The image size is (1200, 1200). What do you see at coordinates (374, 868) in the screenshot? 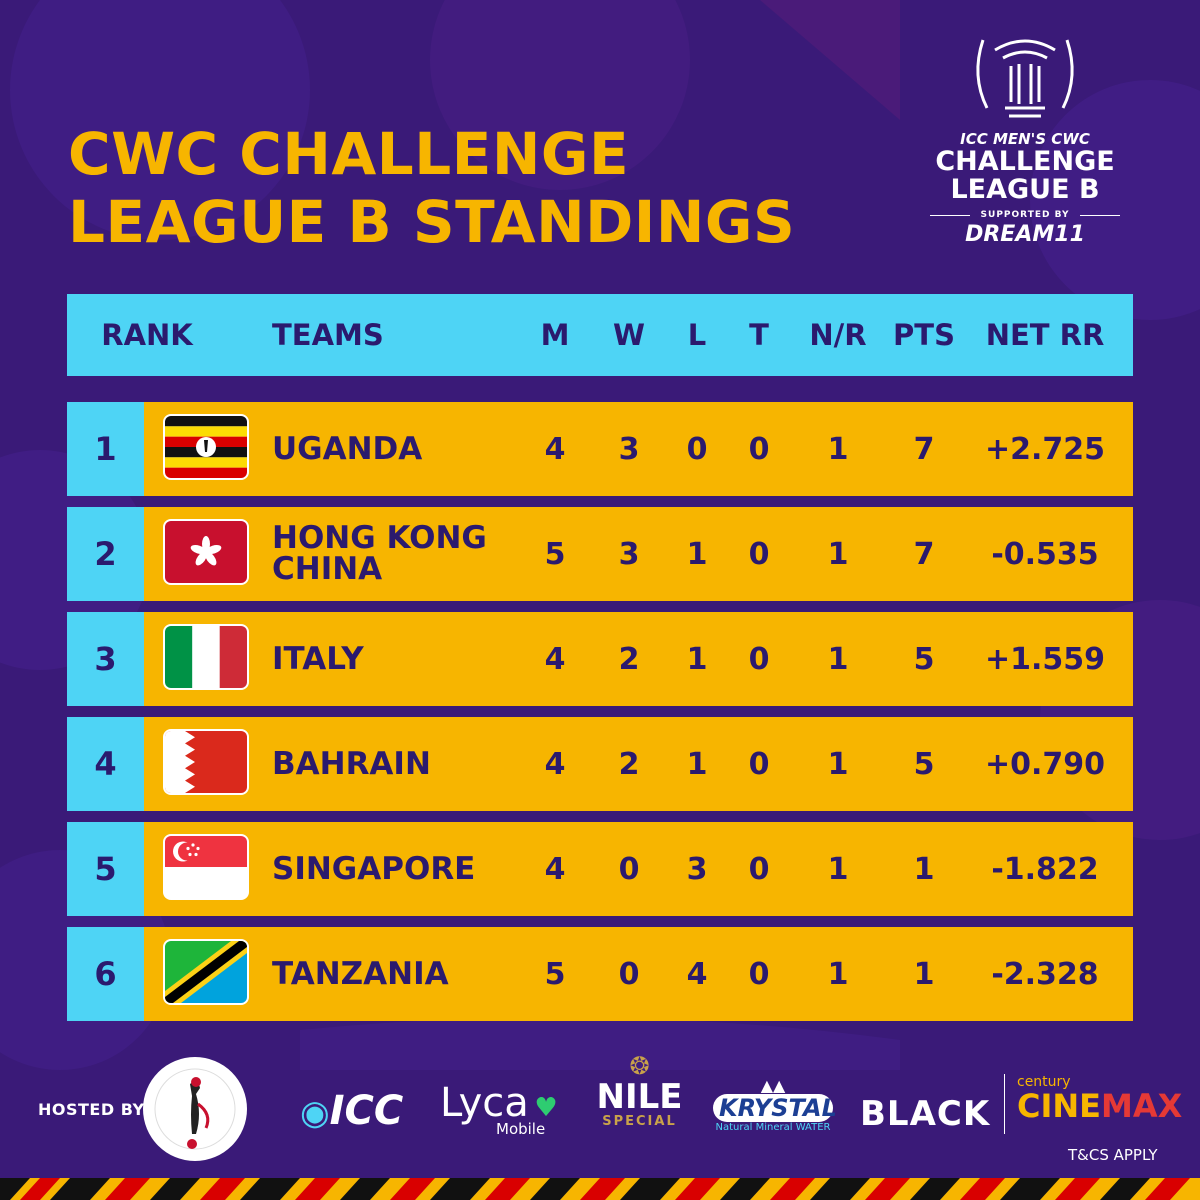
I see `team-name: SINGAPORE` at bounding box center [374, 868].